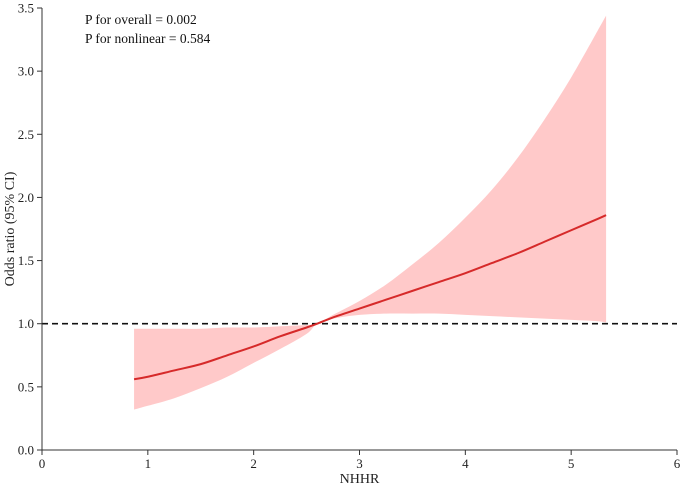 This screenshot has width=685, height=487. I want to click on y-tick-label: 1.0, so click(26, 323).